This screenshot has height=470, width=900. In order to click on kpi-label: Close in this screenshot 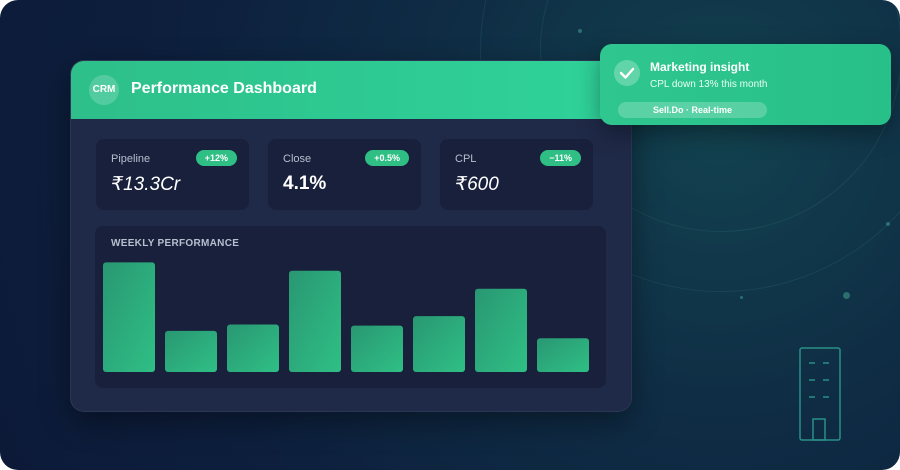, I will do `click(297, 159)`.